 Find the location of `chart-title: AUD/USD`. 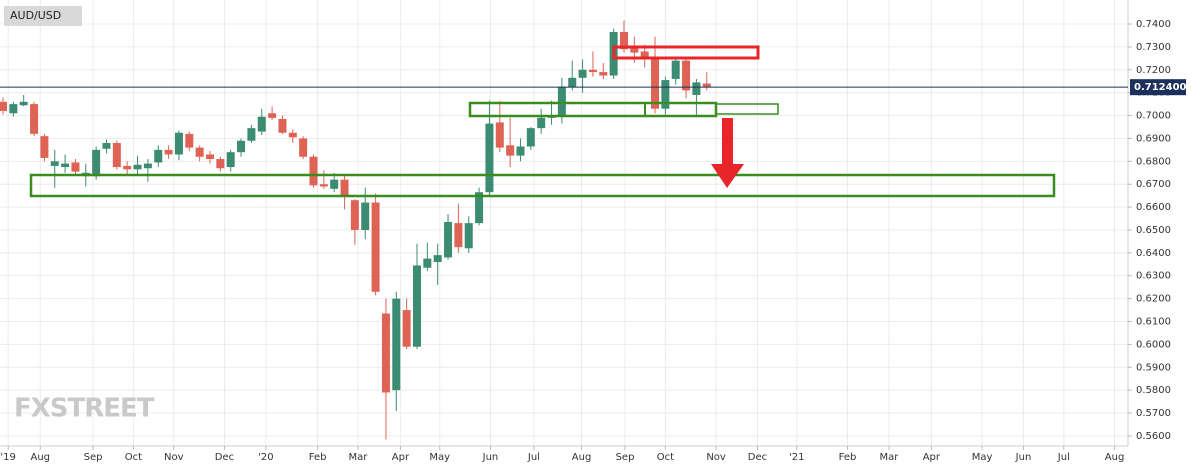

chart-title: AUD/USD is located at coordinates (35, 15).